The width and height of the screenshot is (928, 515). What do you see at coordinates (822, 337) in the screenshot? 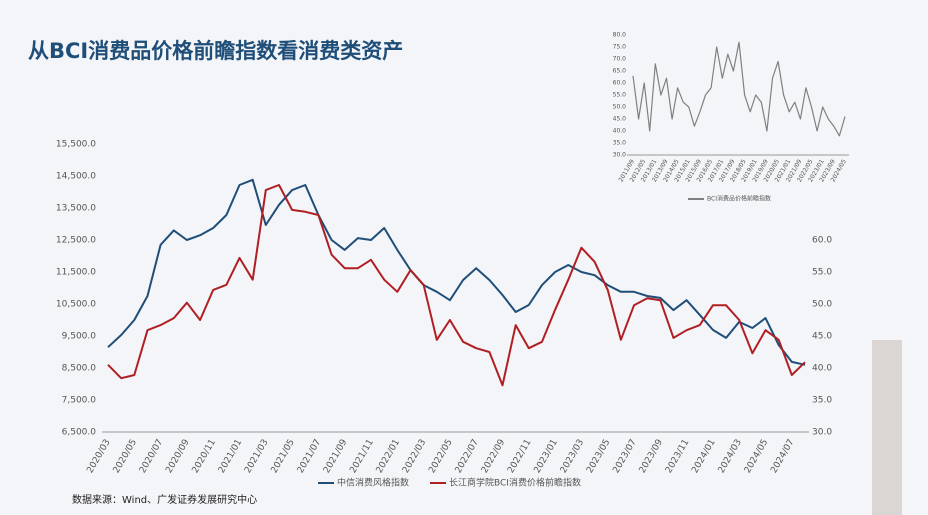
I see `y2-tick-label: 45.0` at bounding box center [822, 337].